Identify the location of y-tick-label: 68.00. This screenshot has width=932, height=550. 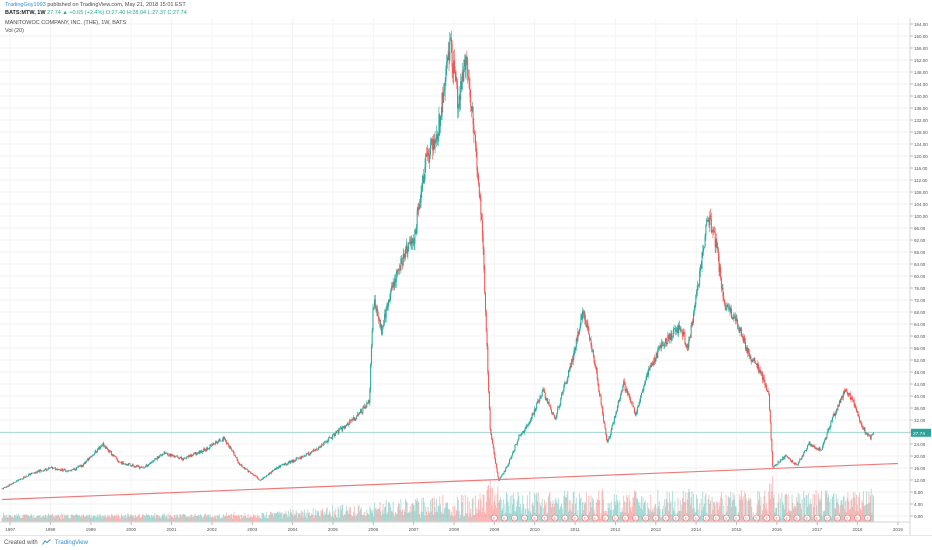
(920, 312).